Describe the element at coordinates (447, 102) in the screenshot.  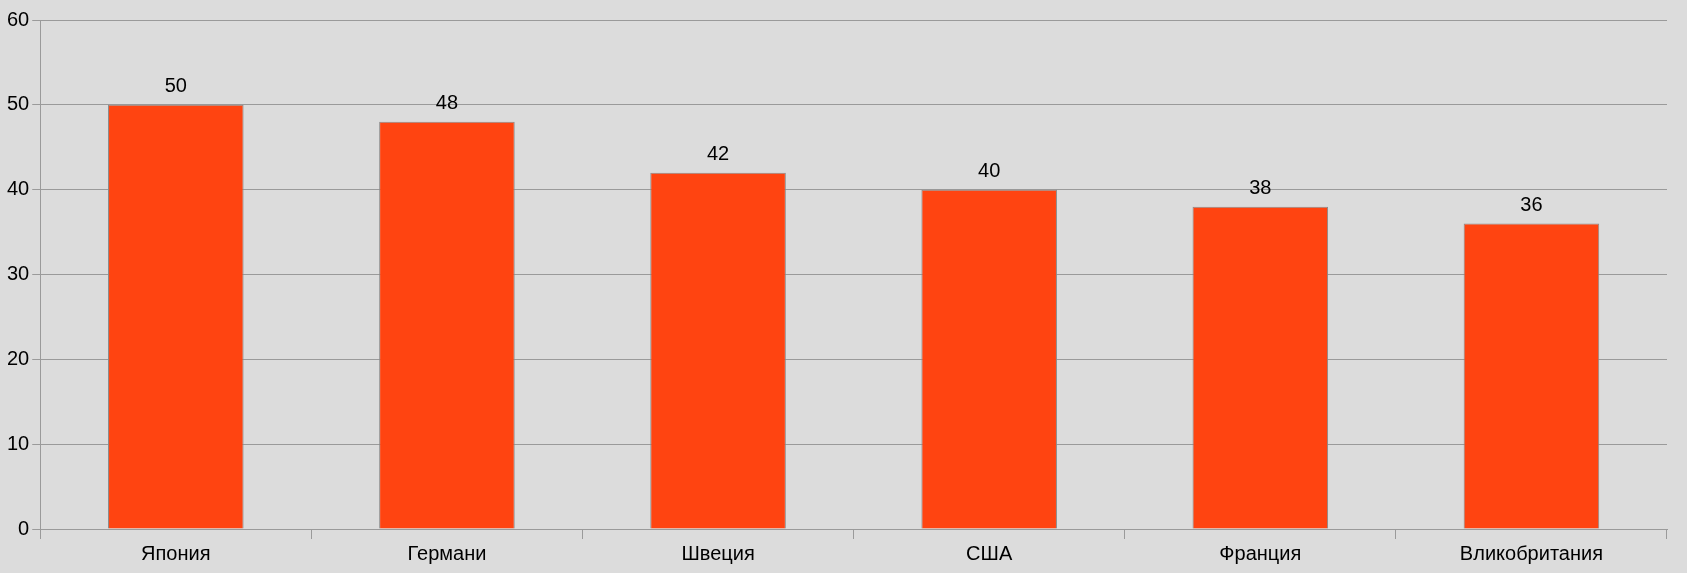
I see `data-label: 48` at that location.